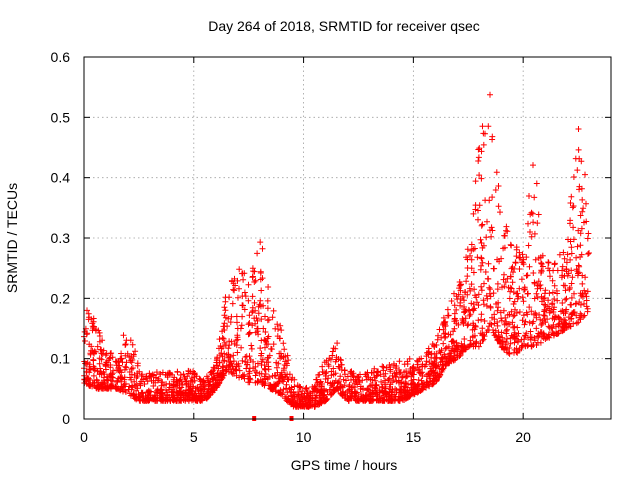 The width and height of the screenshot is (640, 480). I want to click on y-tick-label-5: 0.5, so click(61, 117).